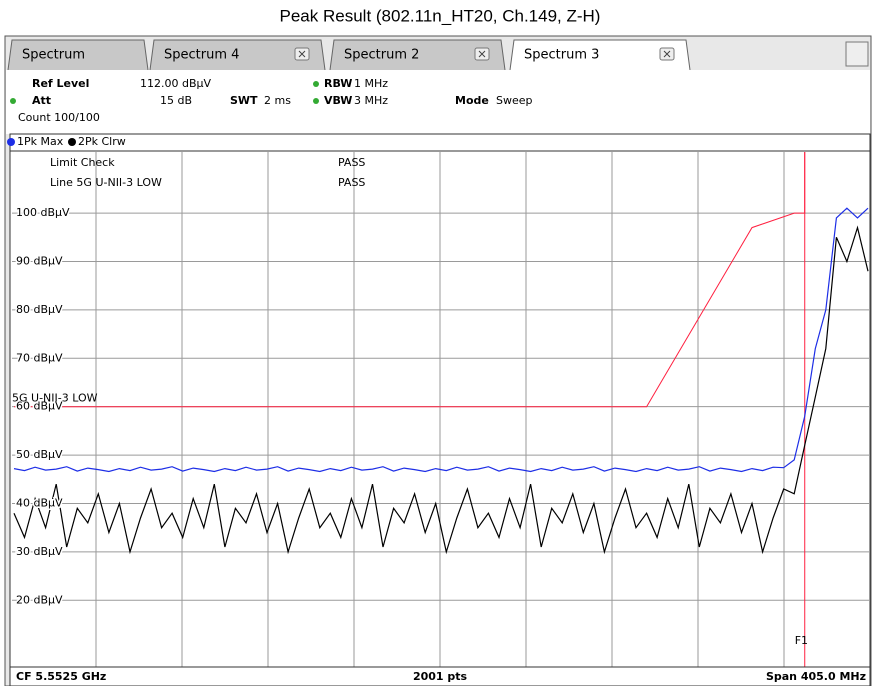 The height and width of the screenshot is (686, 873). I want to click on vbw: VBW, so click(338, 100).